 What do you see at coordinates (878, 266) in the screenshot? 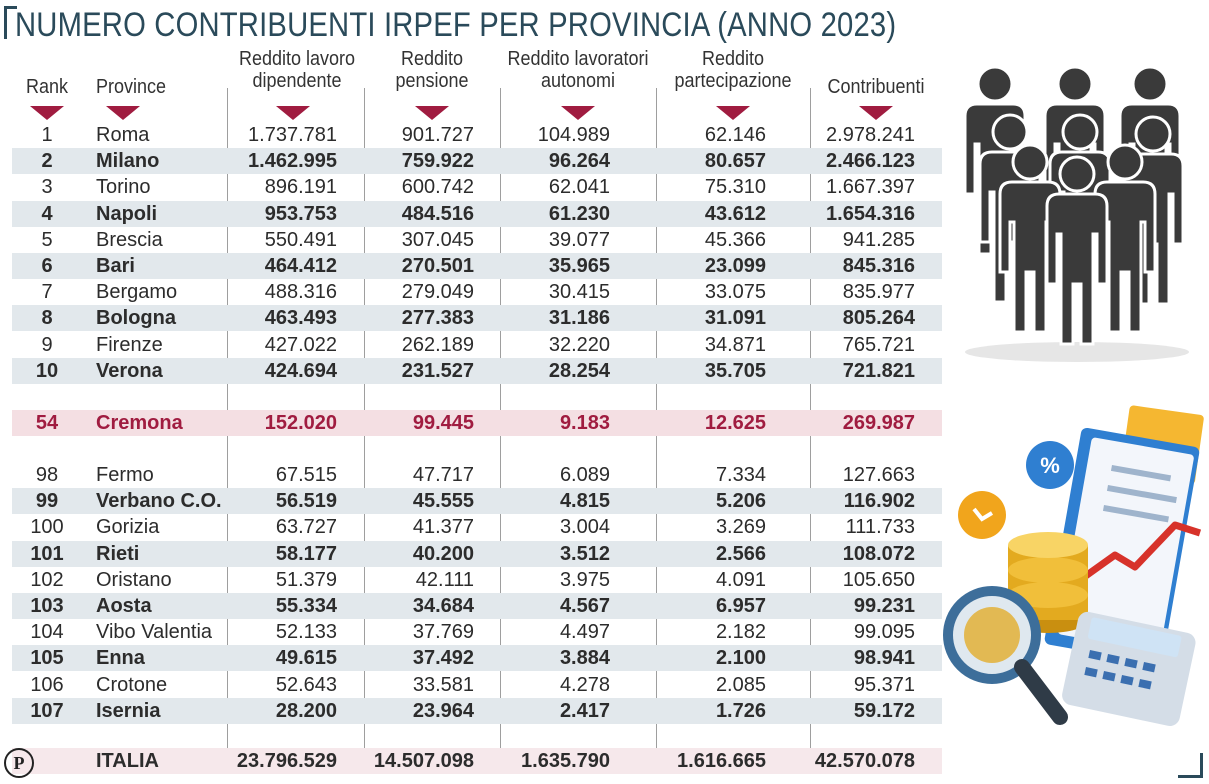
I see `contribuenti-cell: 845.316` at bounding box center [878, 266].